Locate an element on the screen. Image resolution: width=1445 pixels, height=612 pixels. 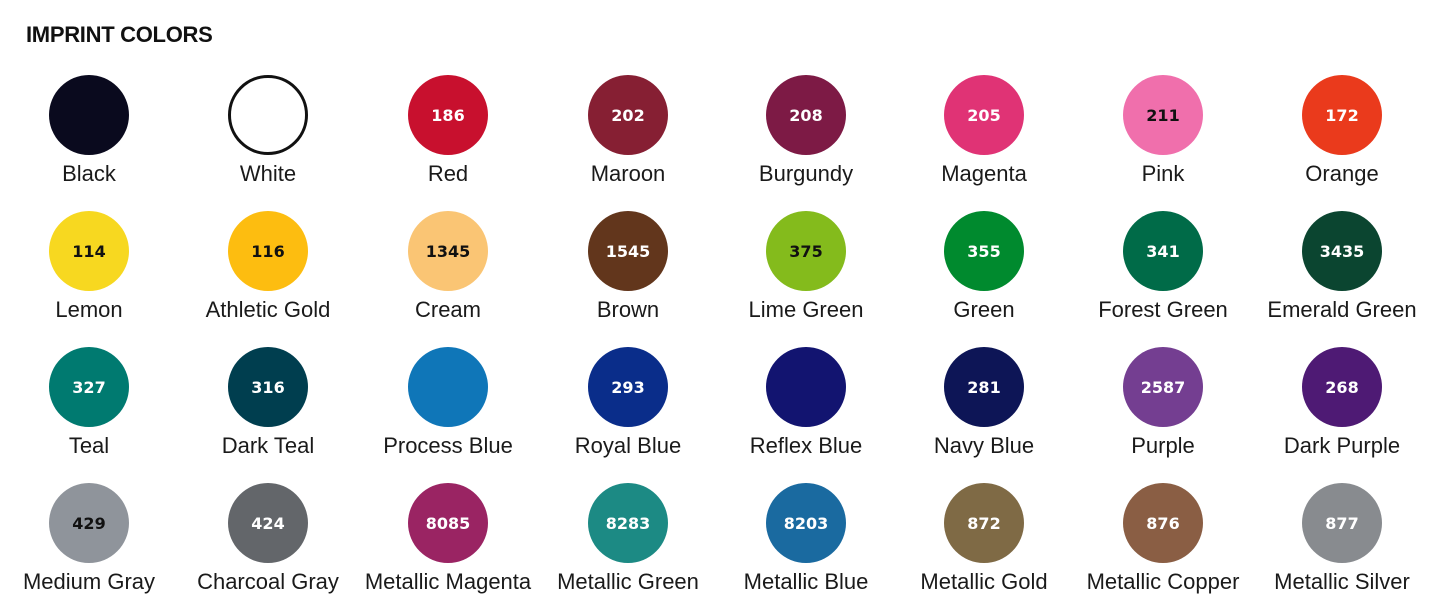
pms-code: 355 is located at coordinates (984, 251).